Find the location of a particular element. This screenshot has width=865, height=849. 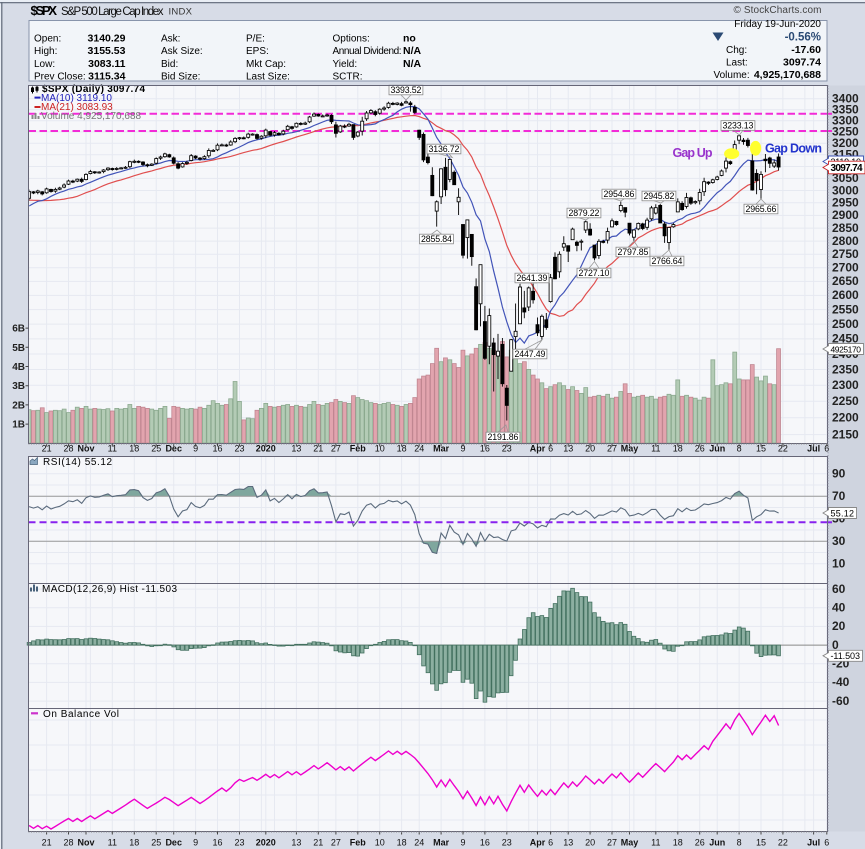

svg-text: 2766.64 is located at coordinates (667, 261).